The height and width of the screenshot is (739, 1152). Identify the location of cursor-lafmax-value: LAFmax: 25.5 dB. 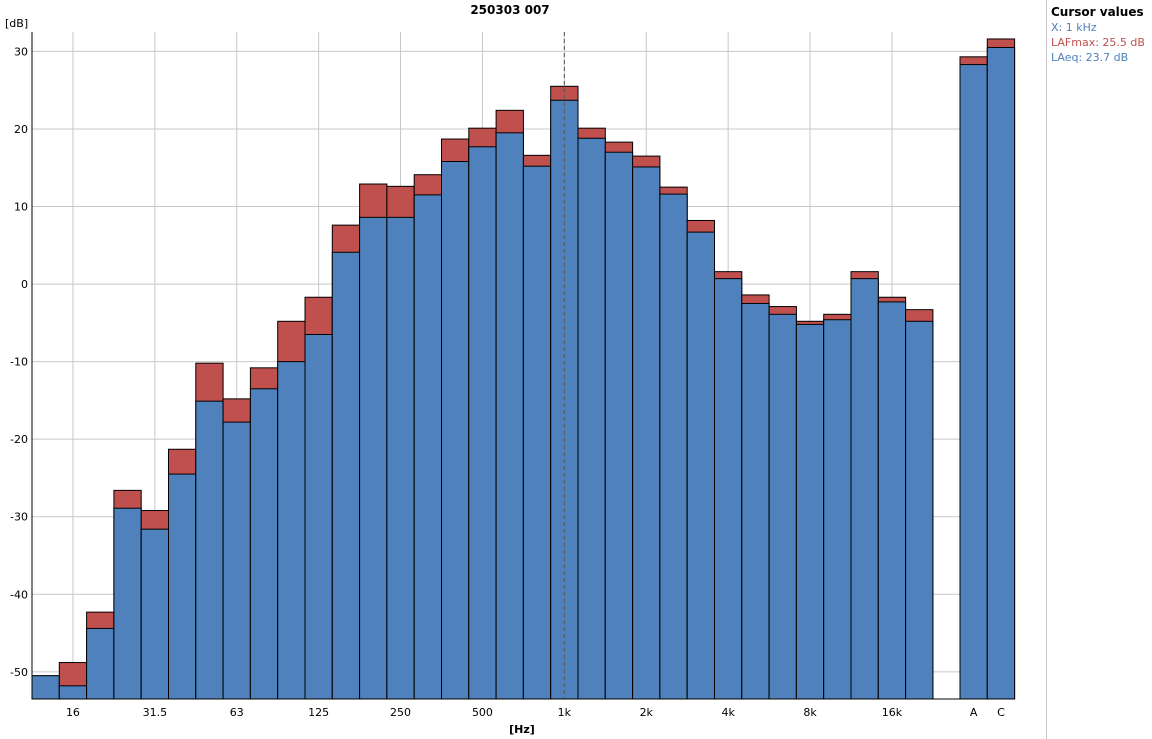
(1098, 42).